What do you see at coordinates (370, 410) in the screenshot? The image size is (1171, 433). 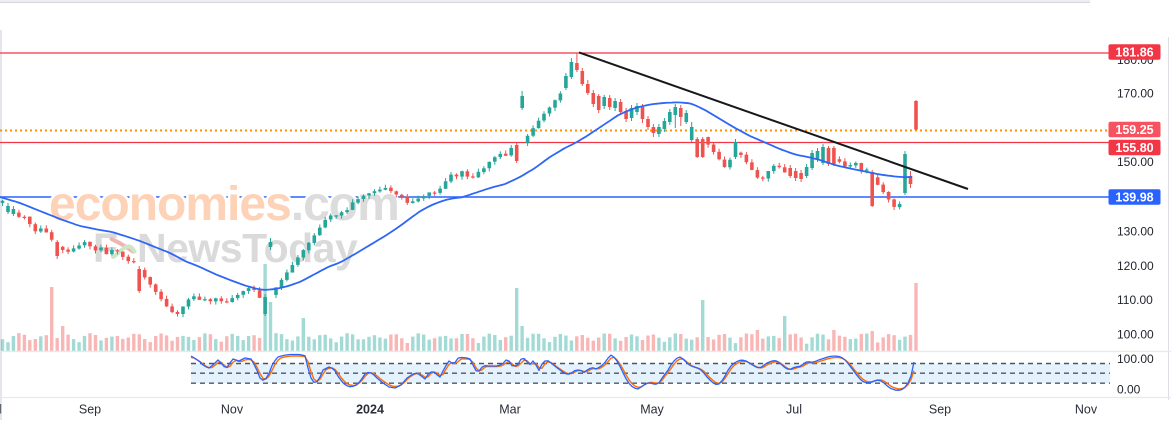 I see `svg-text: 2024` at bounding box center [370, 410].